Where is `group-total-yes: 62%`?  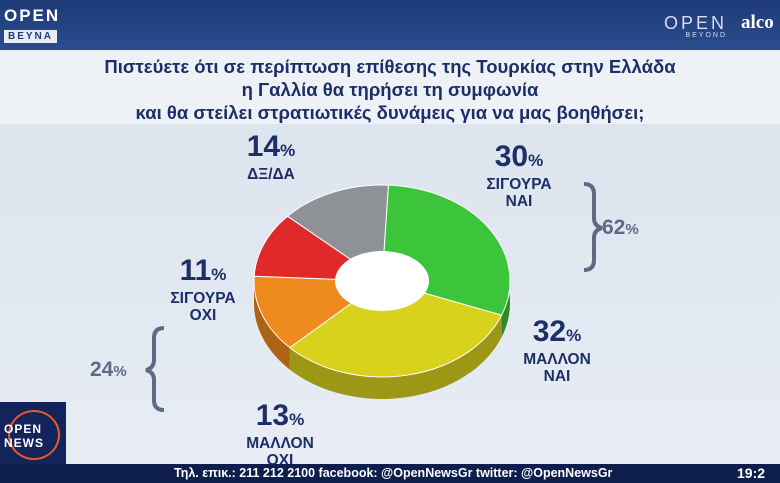
group-total-yes: 62% is located at coordinates (620, 228).